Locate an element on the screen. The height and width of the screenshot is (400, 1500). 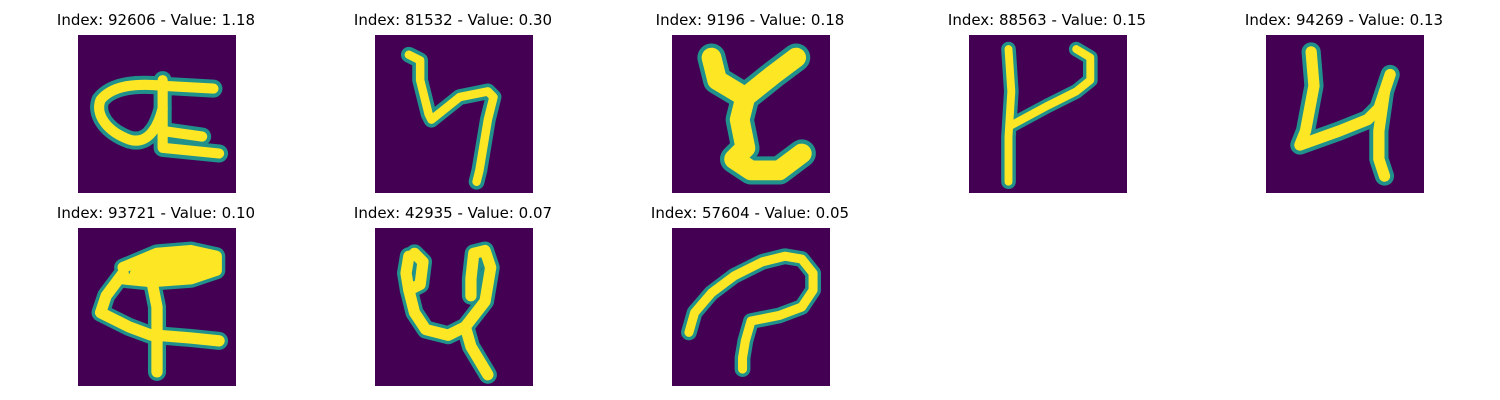
image-panel: Index: 92606 - Value: 1.18 is located at coordinates (156, 92).